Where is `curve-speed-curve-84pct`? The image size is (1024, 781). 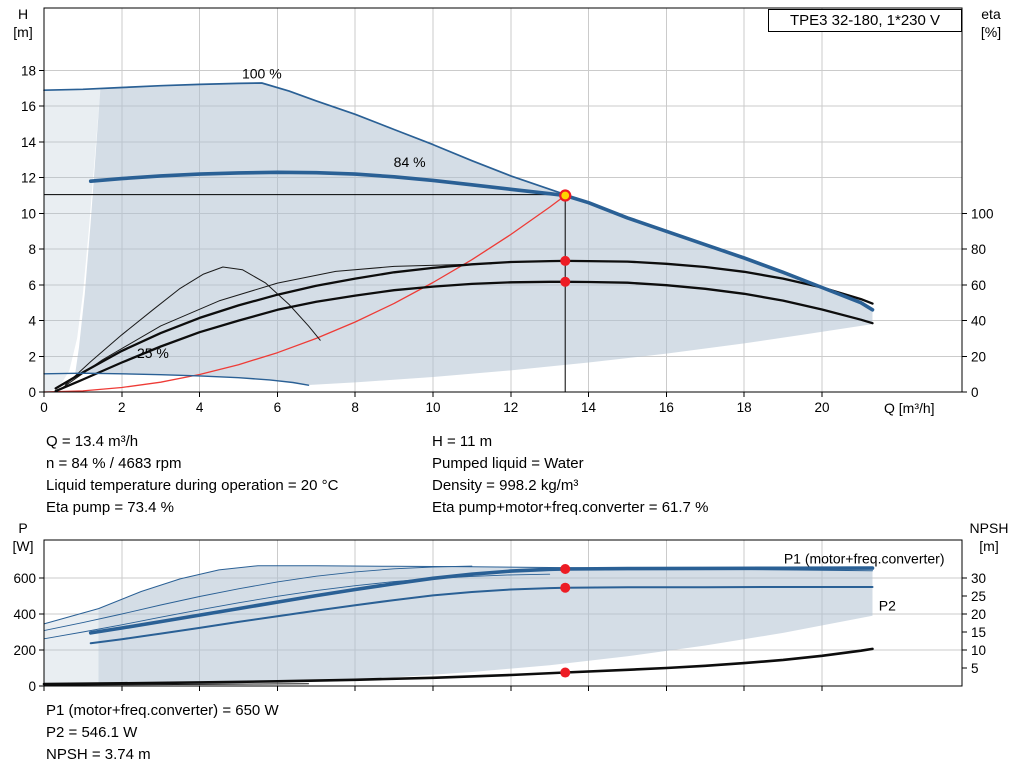 curve-speed-curve-84pct is located at coordinates (481, 241).